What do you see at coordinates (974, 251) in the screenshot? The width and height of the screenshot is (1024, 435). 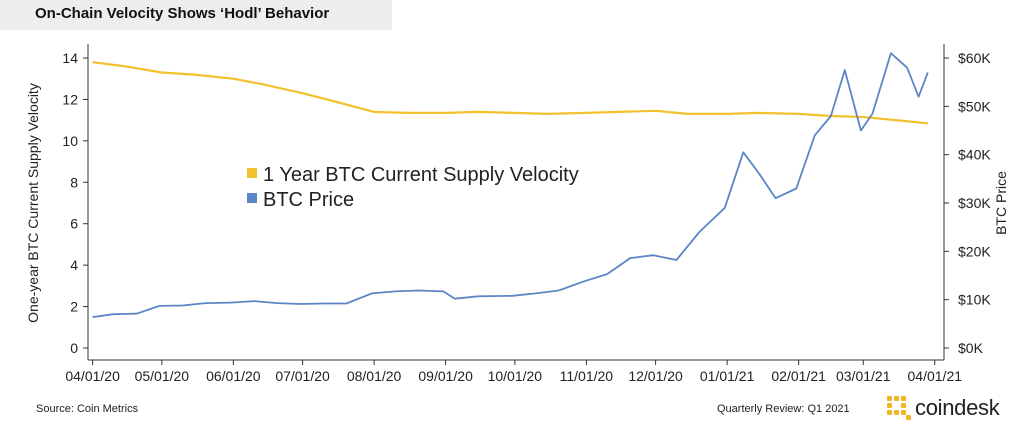 I see `y-tick-label-right: $20K` at bounding box center [974, 251].